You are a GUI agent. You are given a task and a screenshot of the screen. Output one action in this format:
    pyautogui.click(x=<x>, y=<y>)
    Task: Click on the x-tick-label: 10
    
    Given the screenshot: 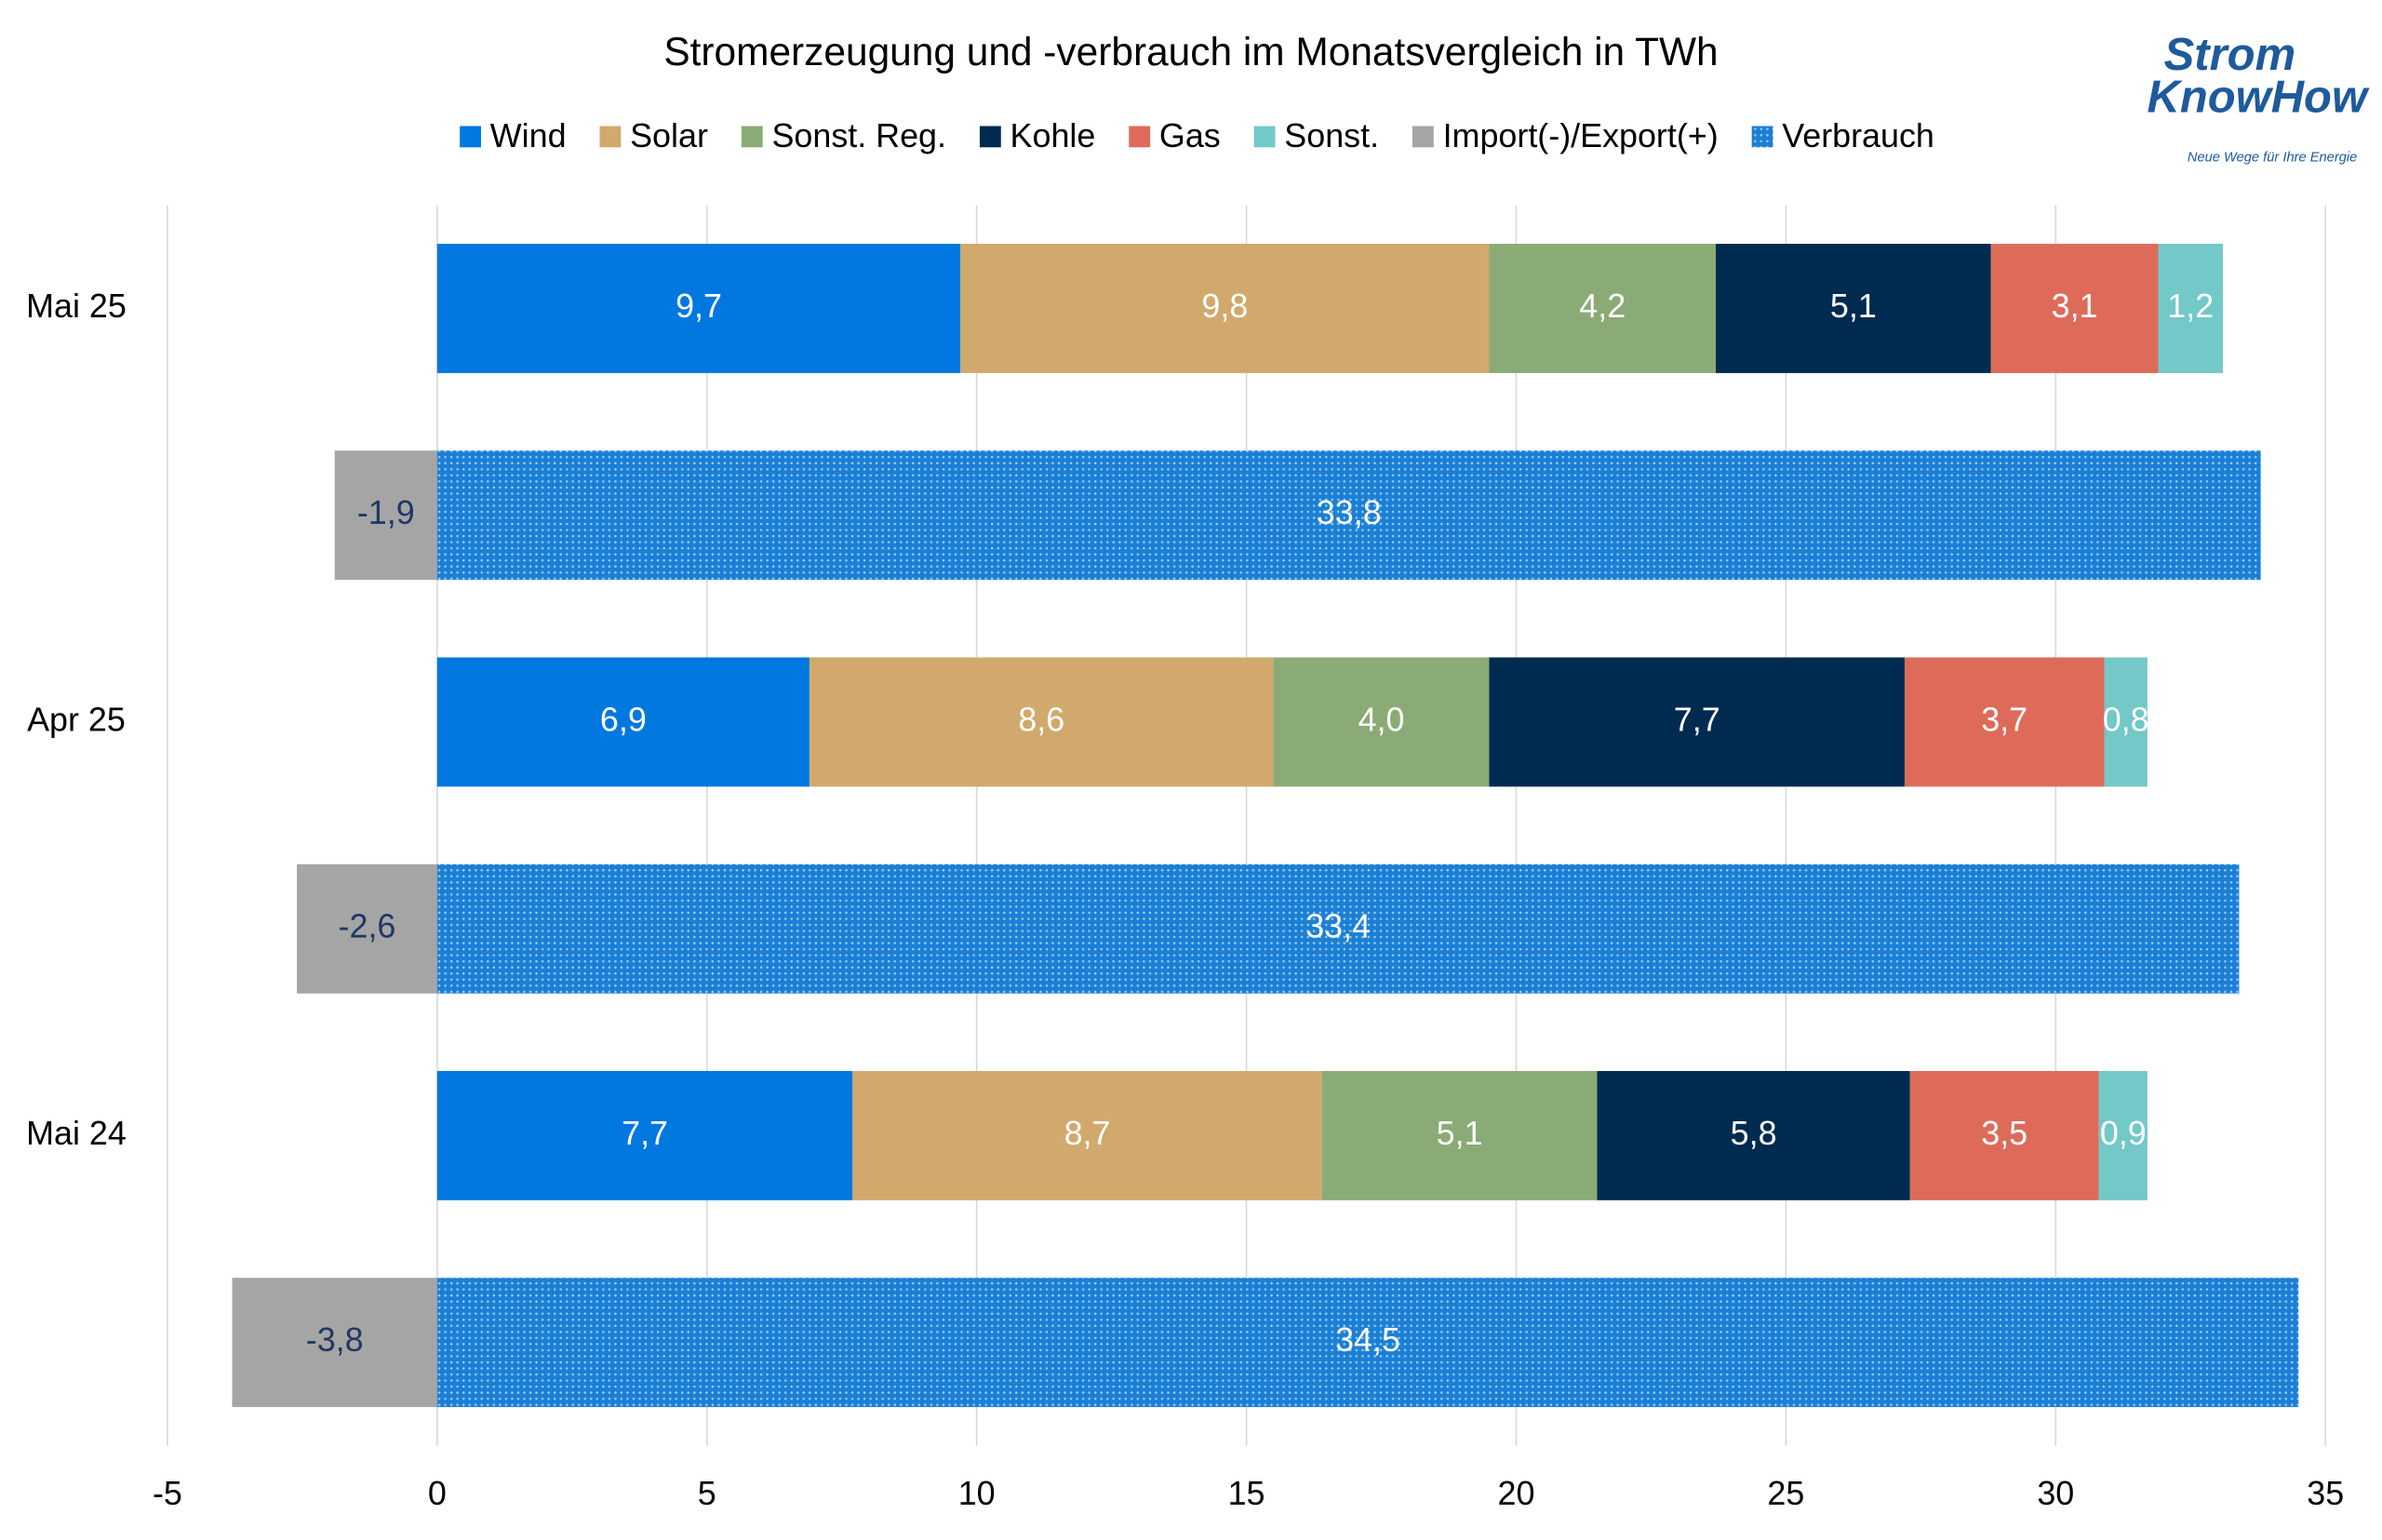 What is the action you would take?
    pyautogui.click(x=977, y=1493)
    